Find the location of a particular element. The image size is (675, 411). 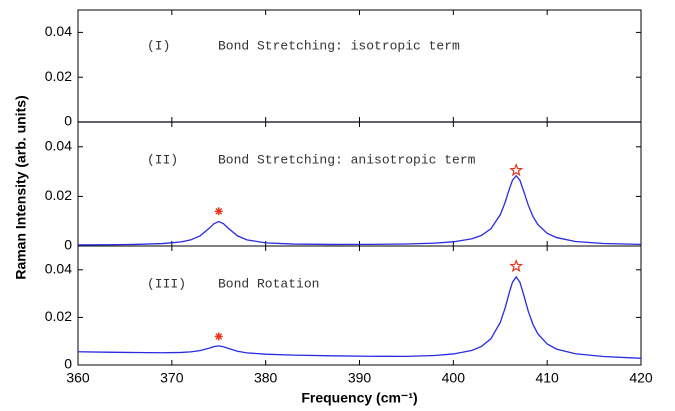

annotation-label: (III) is located at coordinates (166, 283).